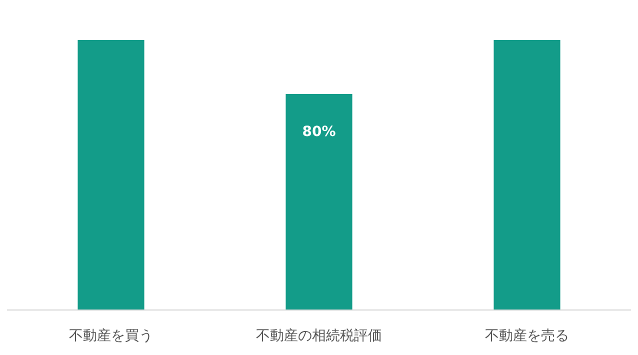 This screenshot has height=355, width=638. I want to click on data-label: 80%, so click(319, 132).